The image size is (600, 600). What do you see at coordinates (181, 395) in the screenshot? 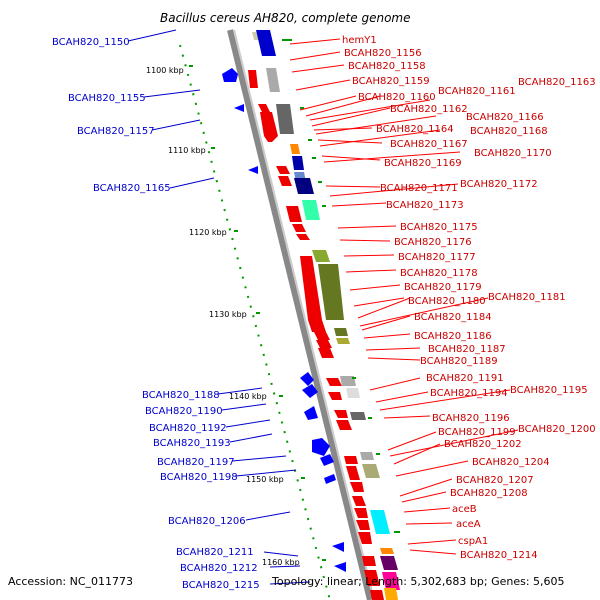
I see `gene-label: BCAH820_1188` at bounding box center [181, 395].